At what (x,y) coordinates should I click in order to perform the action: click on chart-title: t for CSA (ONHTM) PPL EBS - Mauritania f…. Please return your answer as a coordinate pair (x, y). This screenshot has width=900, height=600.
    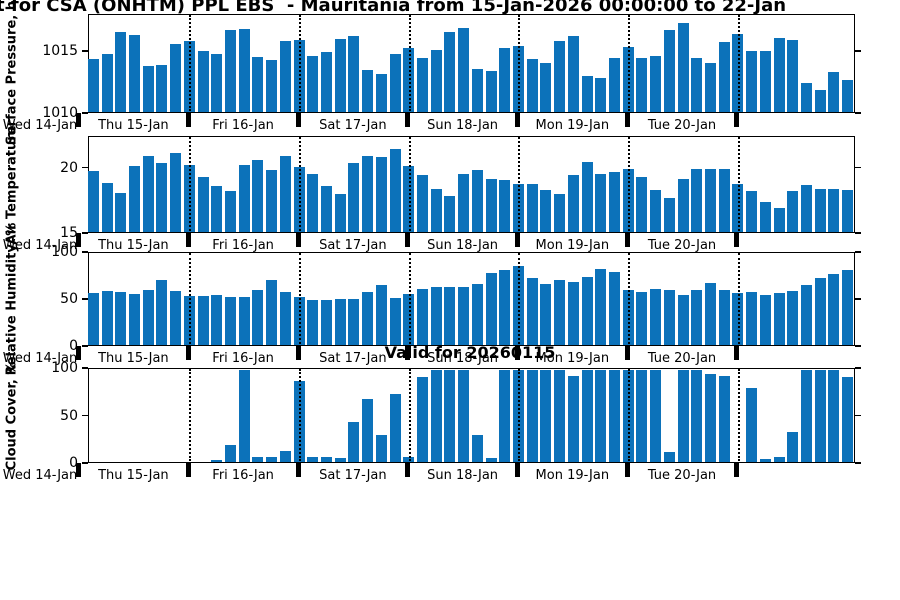
    Looking at the image, I should click on (393, 8).